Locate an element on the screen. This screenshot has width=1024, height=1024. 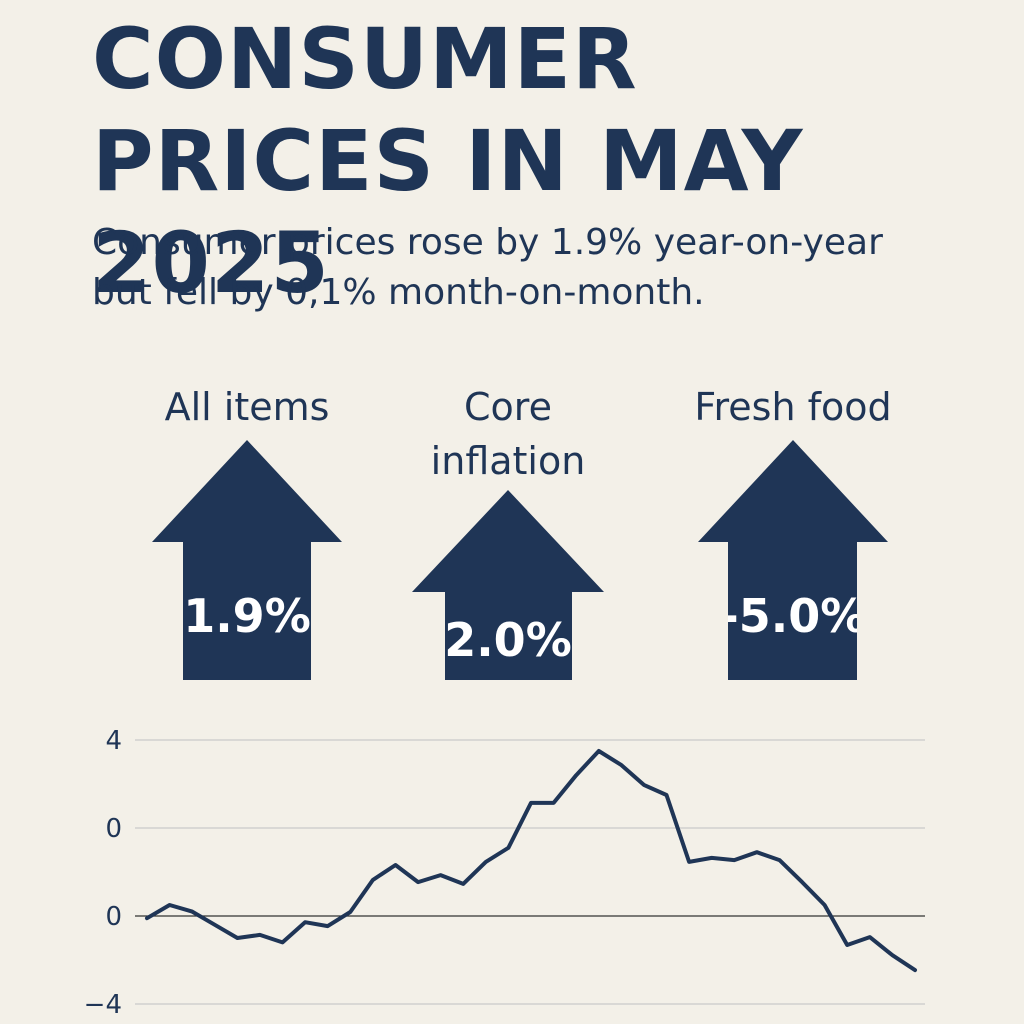
y-tick-label: −4 is located at coordinates (103, 1005).